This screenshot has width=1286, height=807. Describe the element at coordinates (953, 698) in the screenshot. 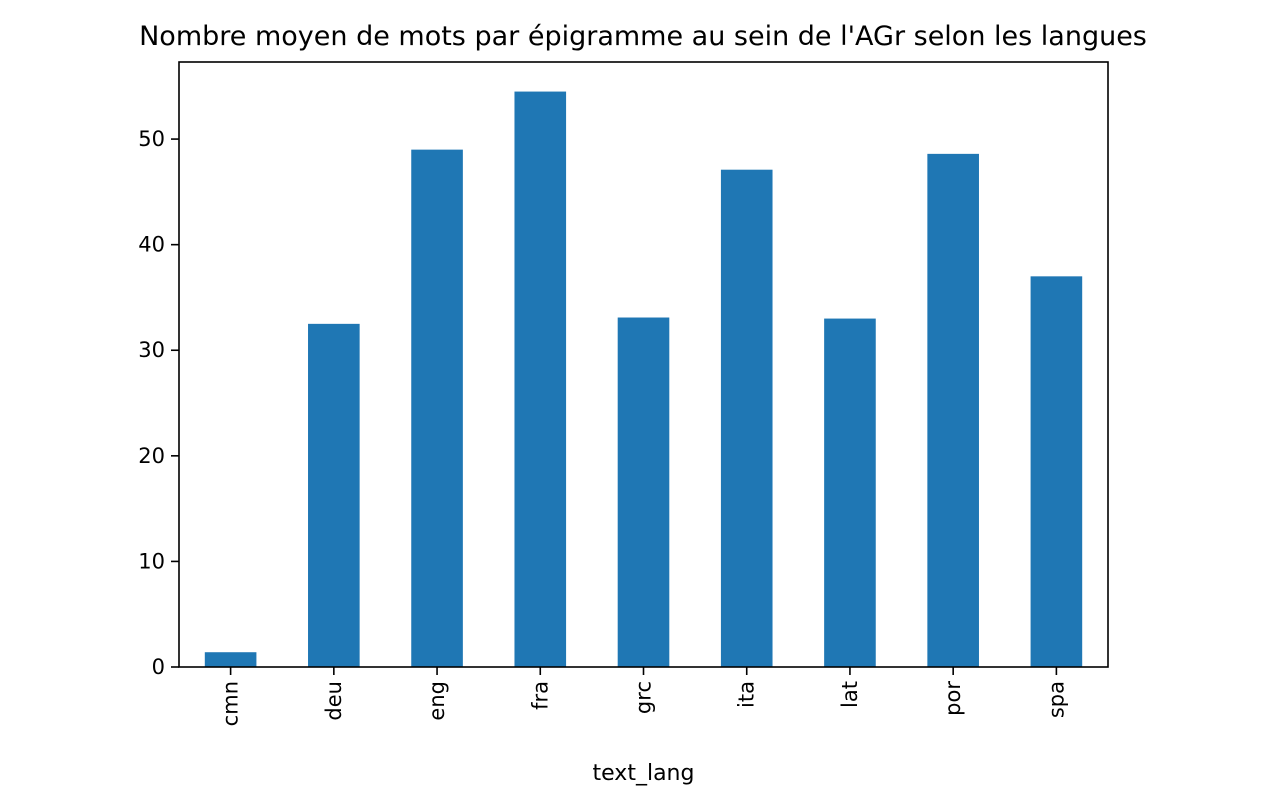

I see `x-tick-label-por: por` at that location.